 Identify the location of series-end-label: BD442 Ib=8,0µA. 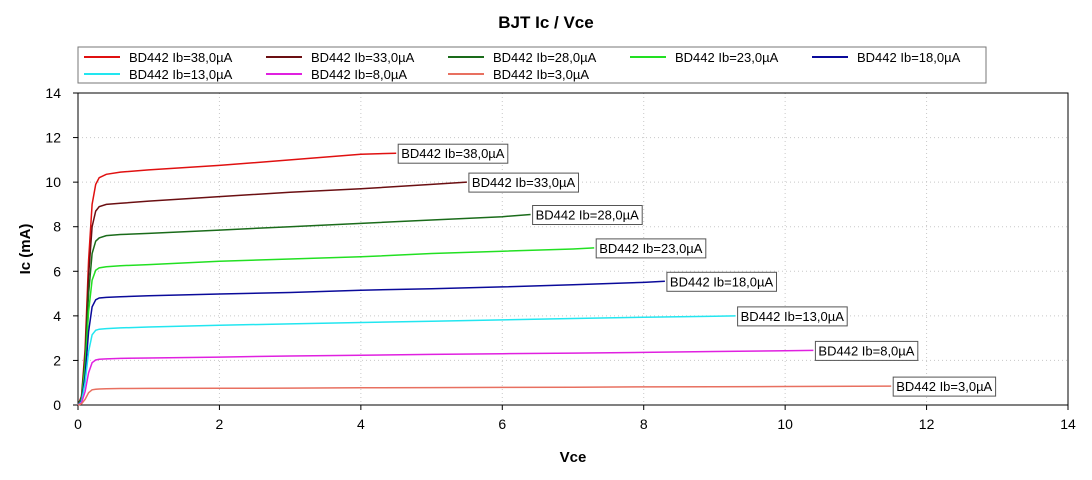
(866, 350).